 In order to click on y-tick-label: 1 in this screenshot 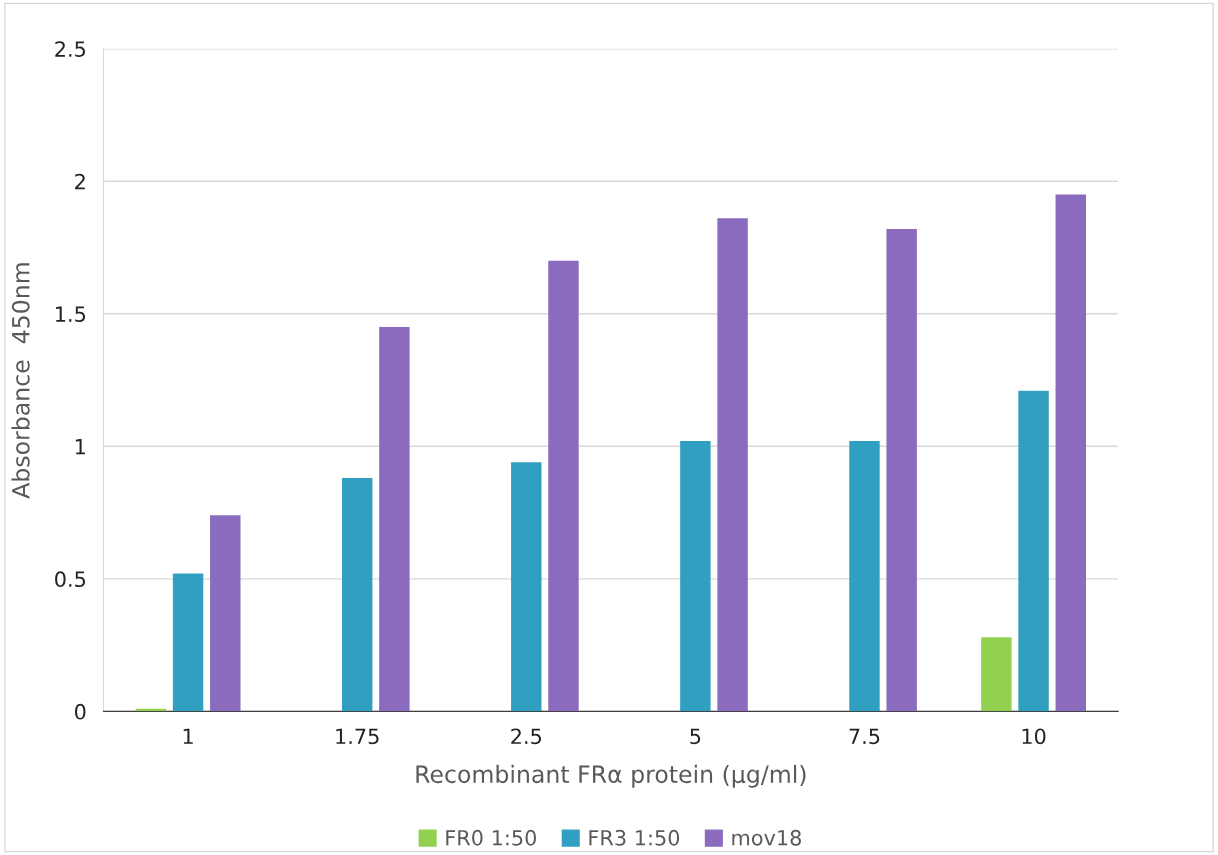, I will do `click(80, 447)`.